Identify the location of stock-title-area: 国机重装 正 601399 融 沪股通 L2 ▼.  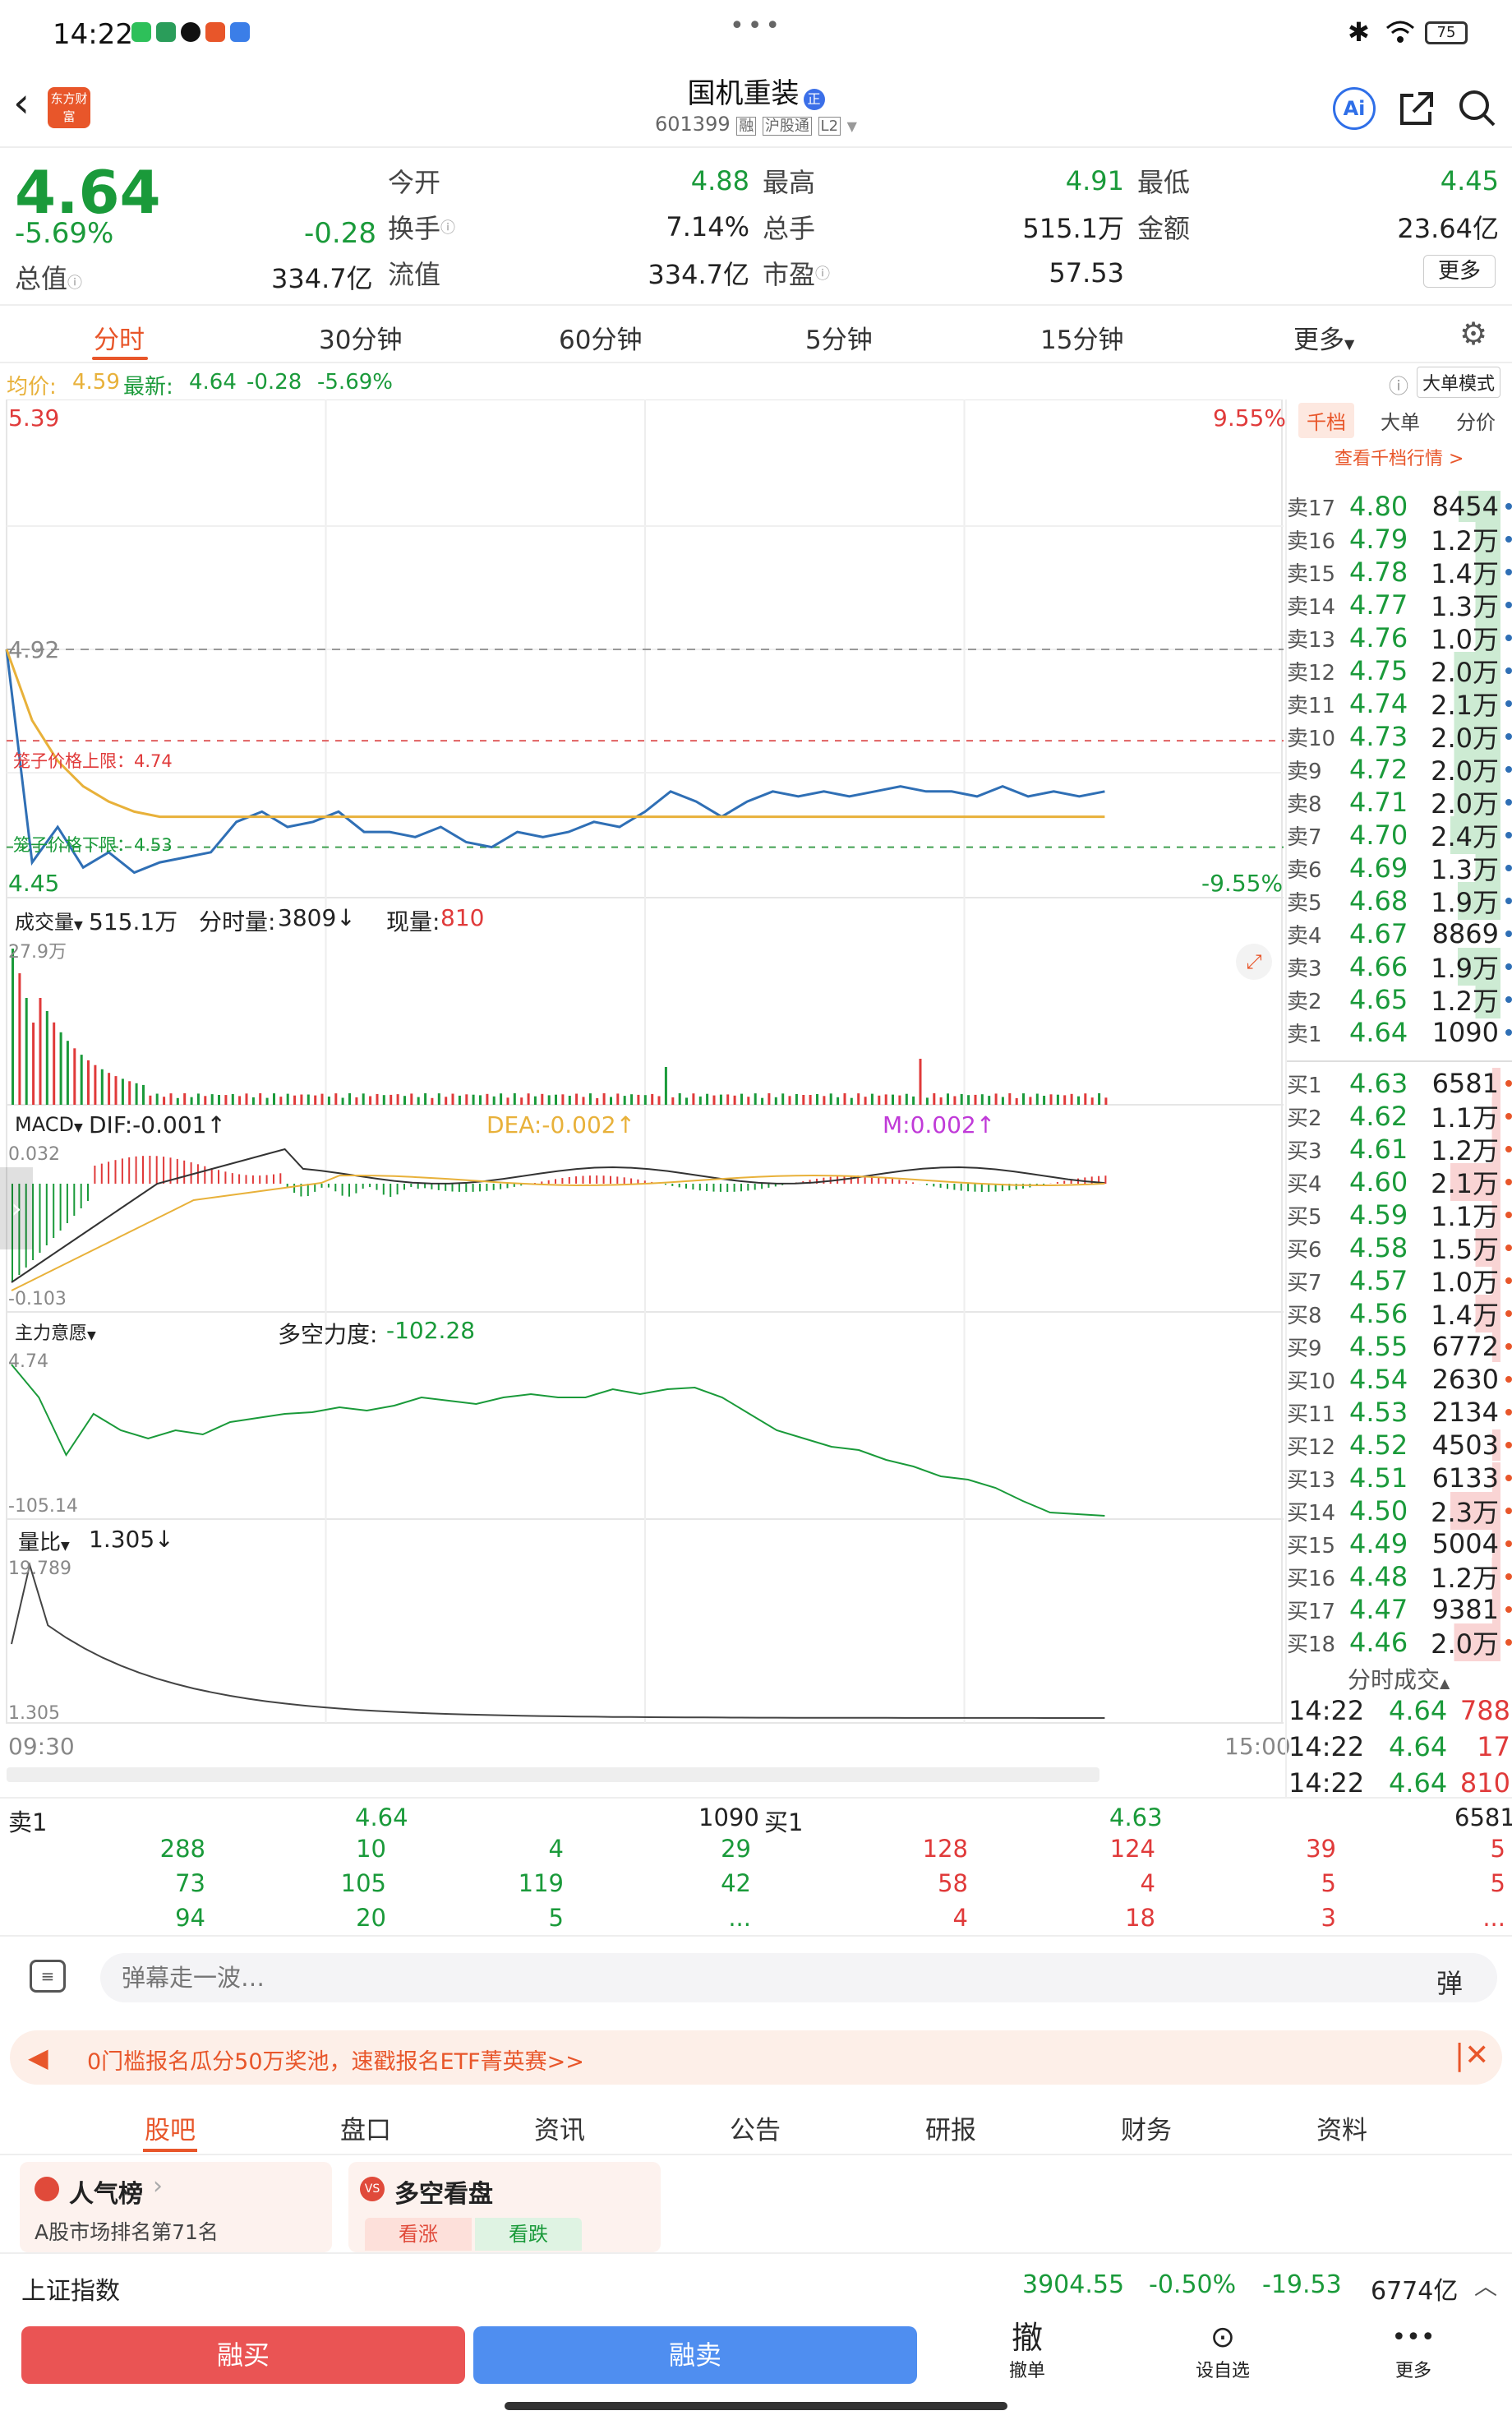
(756, 103).